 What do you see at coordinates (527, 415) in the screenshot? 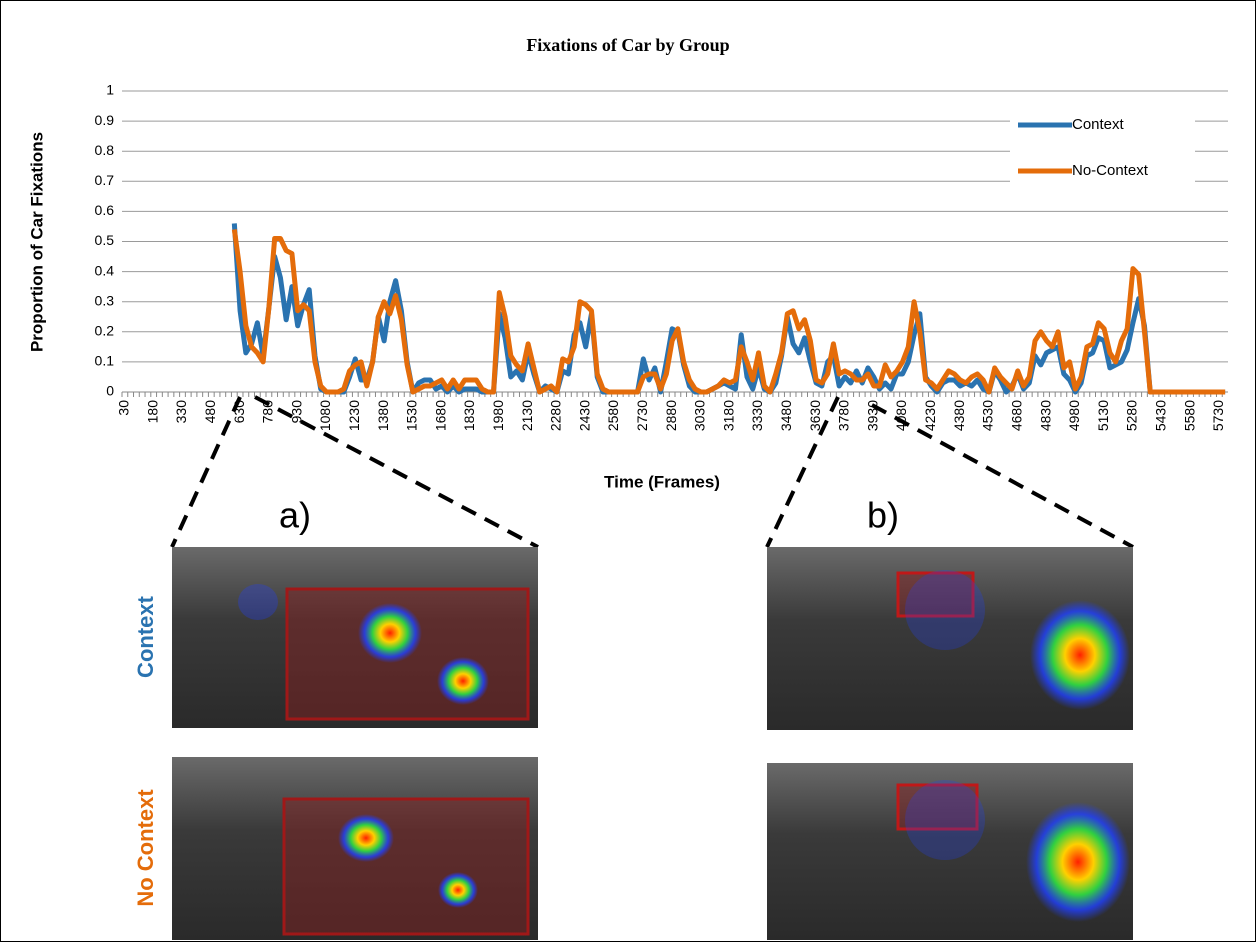
I see `x-tick-label: 2130` at bounding box center [527, 415].